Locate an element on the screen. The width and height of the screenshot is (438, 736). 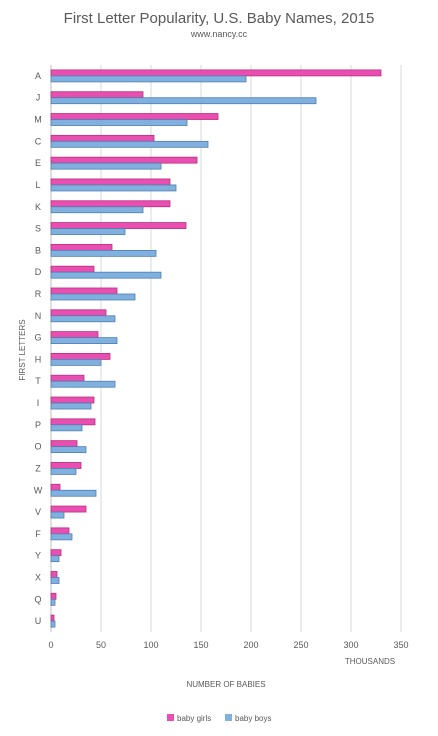
category-label: B is located at coordinates (38, 250).